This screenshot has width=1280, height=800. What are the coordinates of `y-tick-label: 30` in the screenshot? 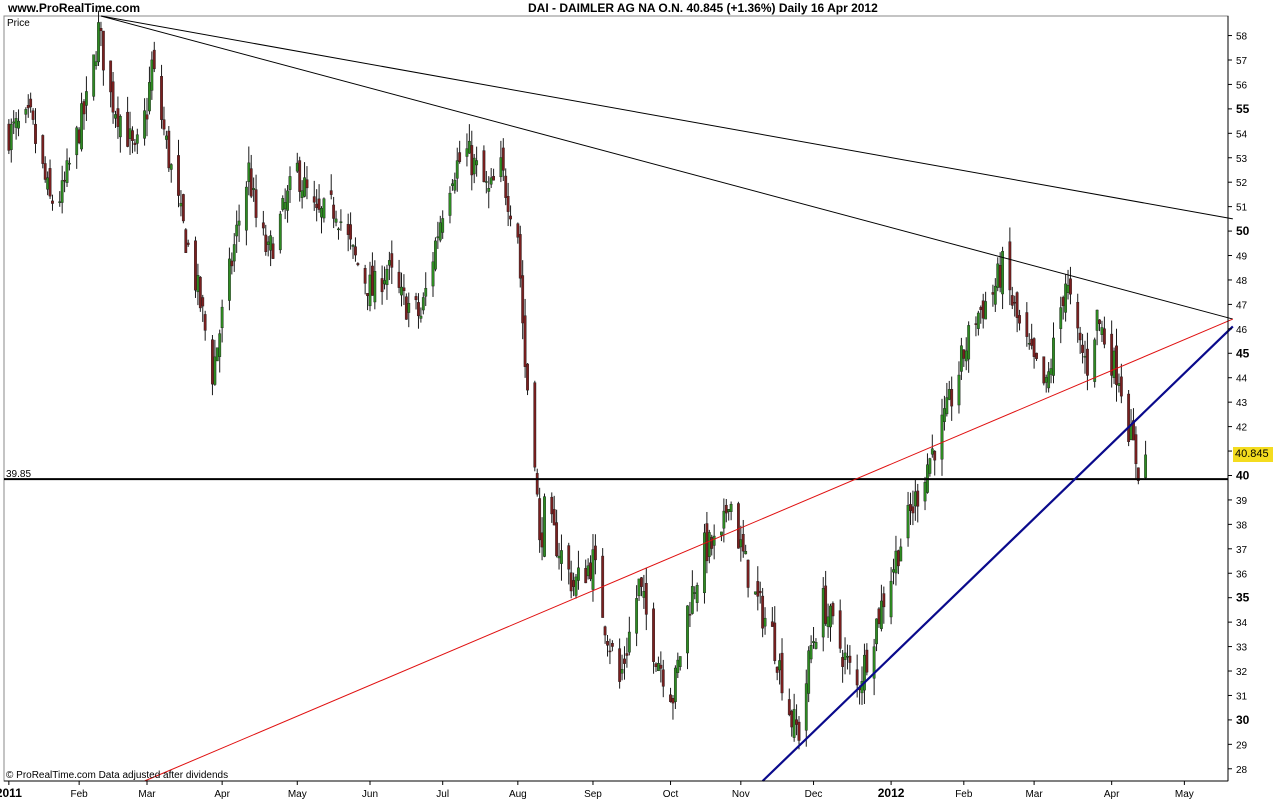 It's located at (1243, 720).